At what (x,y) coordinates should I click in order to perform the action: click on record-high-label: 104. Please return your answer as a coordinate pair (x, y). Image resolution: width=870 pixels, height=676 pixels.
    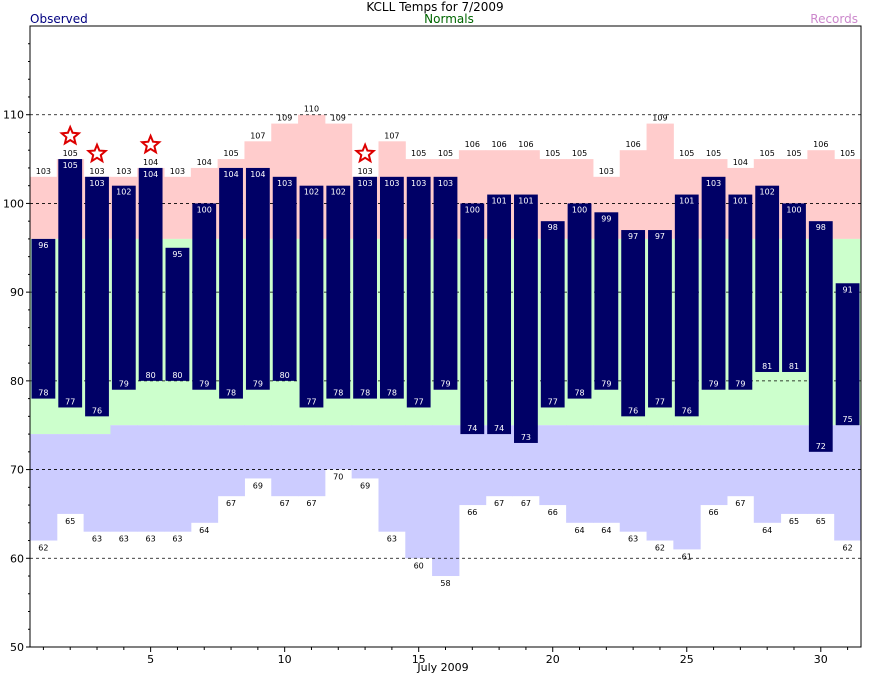
    Looking at the image, I should click on (740, 162).